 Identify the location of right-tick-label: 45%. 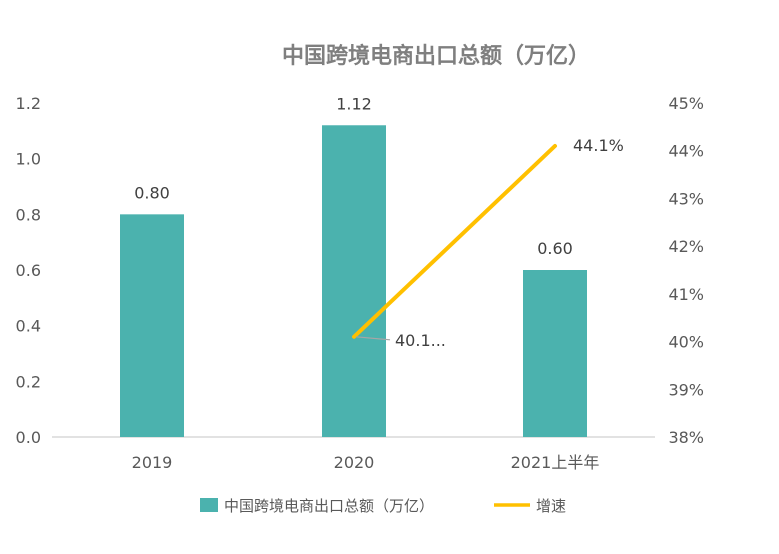
(686, 103).